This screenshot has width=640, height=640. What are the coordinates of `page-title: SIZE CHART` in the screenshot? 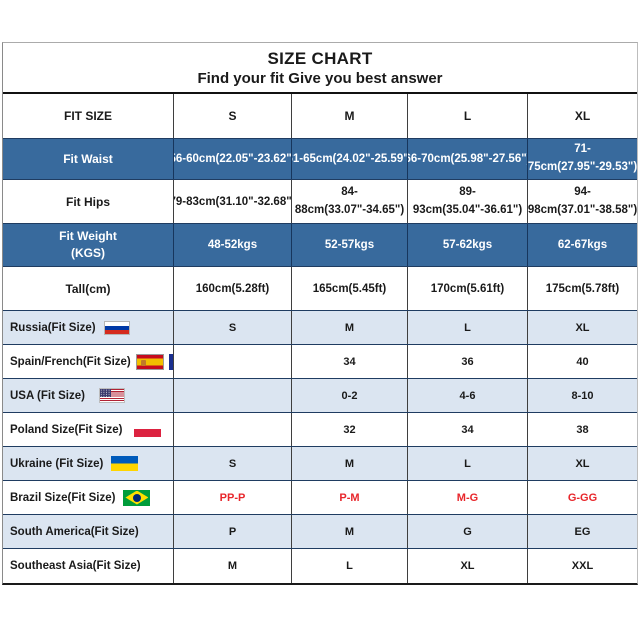 It's located at (320, 58).